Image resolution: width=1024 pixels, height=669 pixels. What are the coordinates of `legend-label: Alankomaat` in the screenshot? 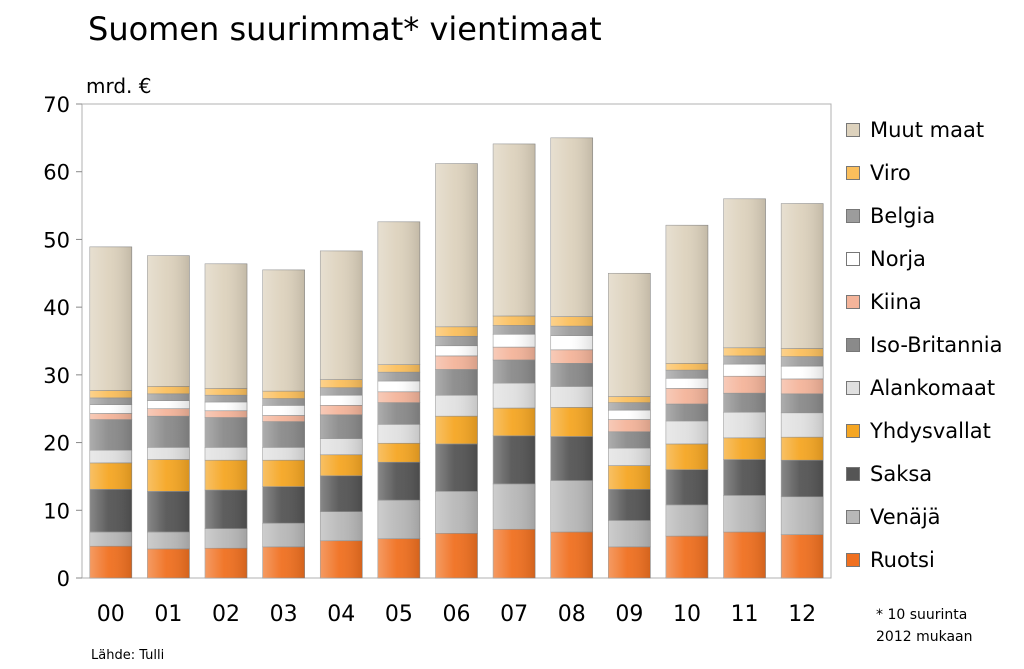 It's located at (933, 387).